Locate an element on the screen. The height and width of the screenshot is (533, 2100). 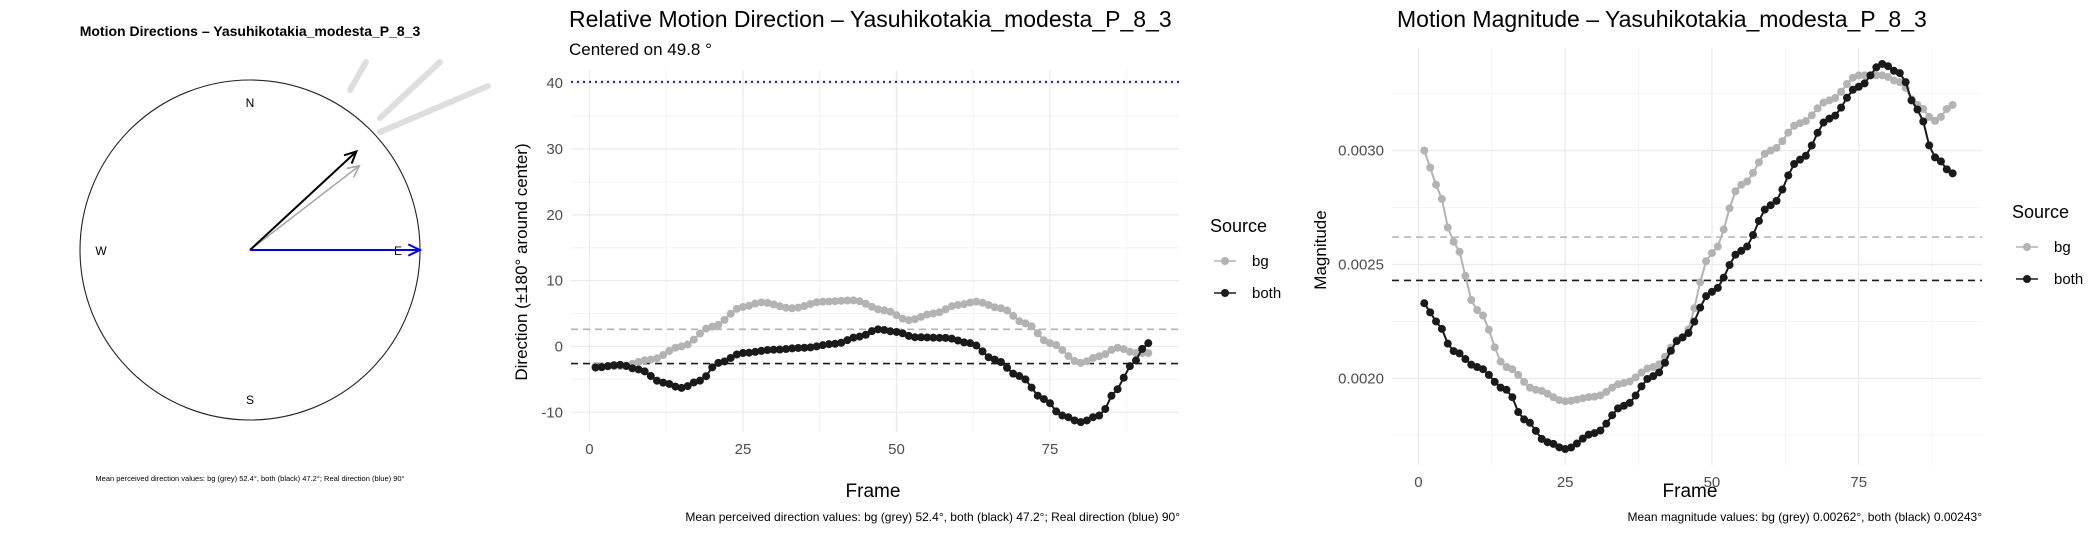
compass-label-w: W is located at coordinates (101, 251).